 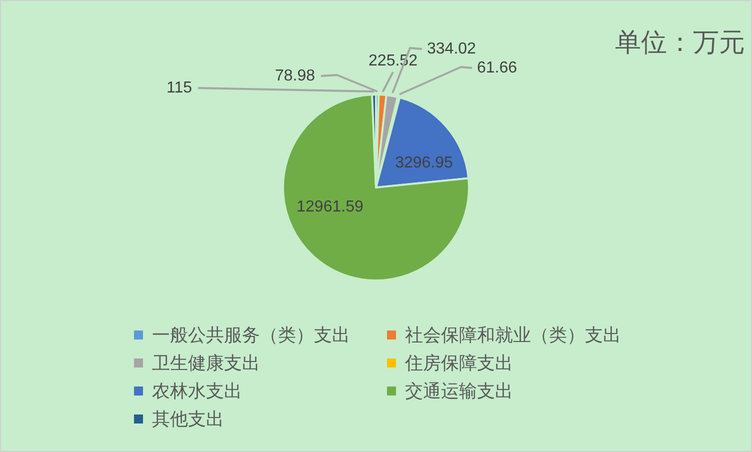 What do you see at coordinates (513, 335) in the screenshot?
I see `legend-label: 社会保障和就业（类）支出` at bounding box center [513, 335].